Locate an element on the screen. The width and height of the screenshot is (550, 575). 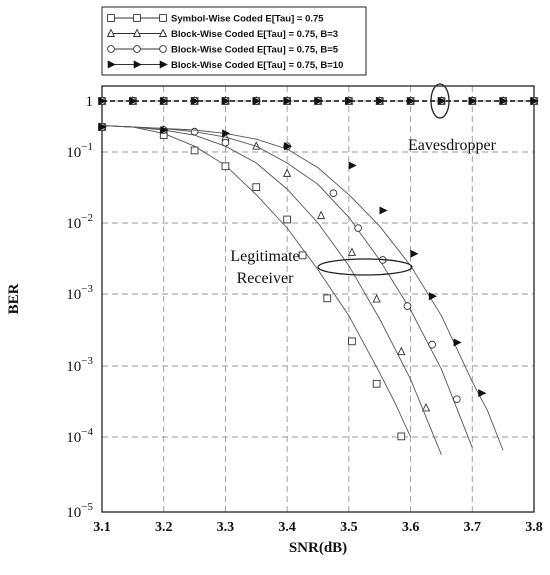
legend-label: Block-Wise Coded E[Tau] = 0.75, B=3 is located at coordinates (254, 34).